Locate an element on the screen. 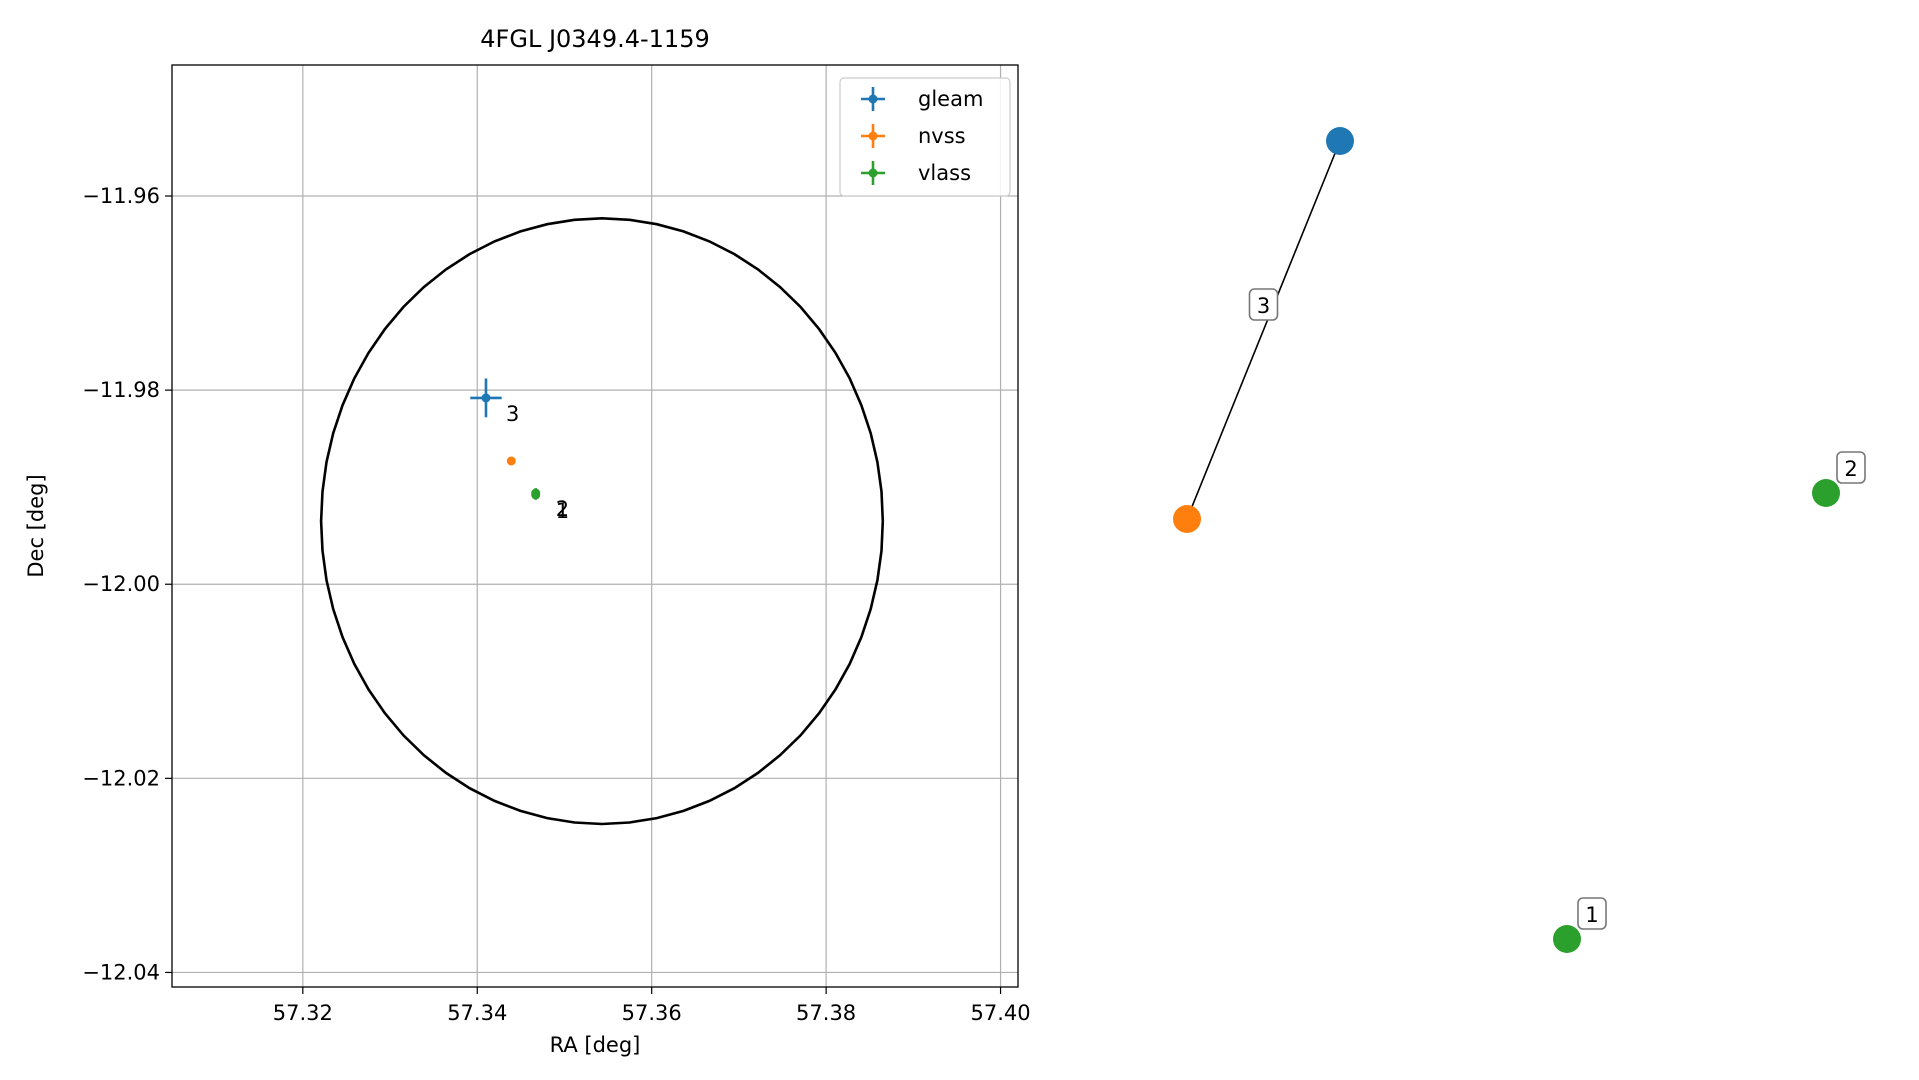 This screenshot has width=1919, height=1080. point-label: 1 is located at coordinates (562, 511).